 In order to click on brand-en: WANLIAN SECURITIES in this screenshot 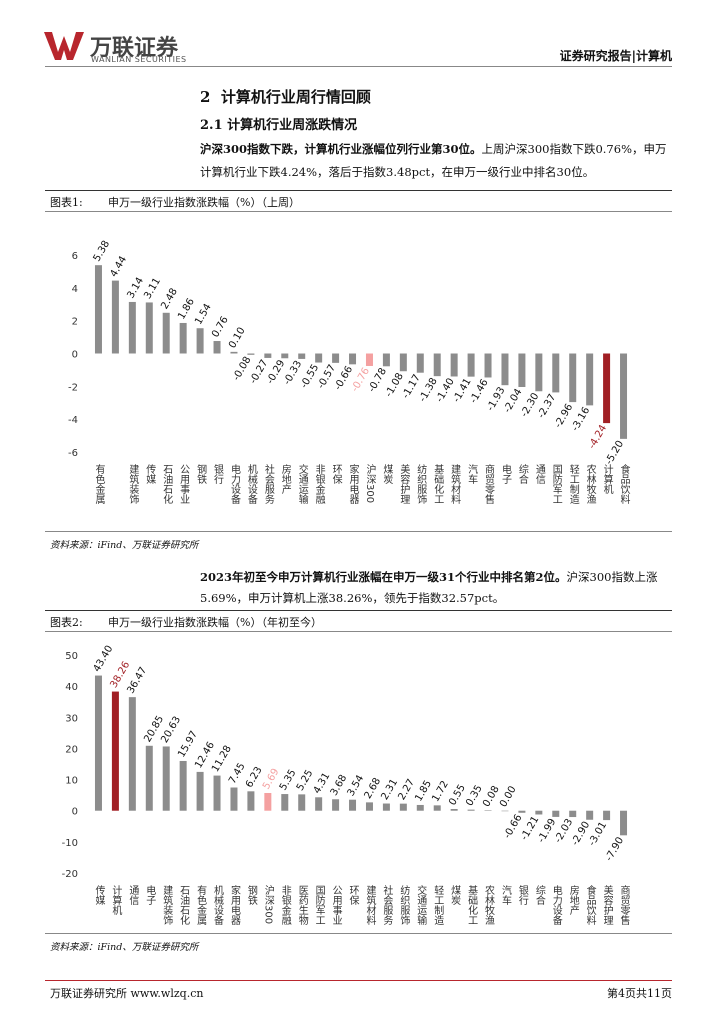, I will do `click(139, 59)`.